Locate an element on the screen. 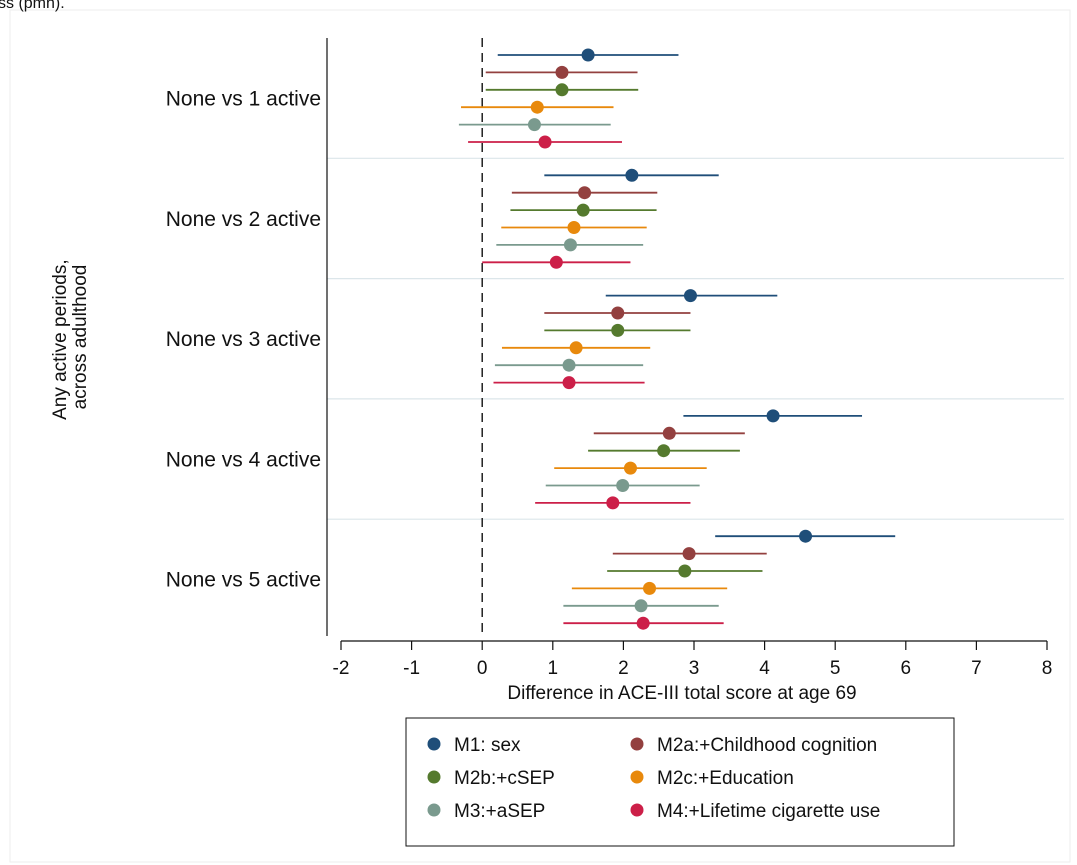  y-axis-title-line-2: across adulthood is located at coordinates (80, 337).